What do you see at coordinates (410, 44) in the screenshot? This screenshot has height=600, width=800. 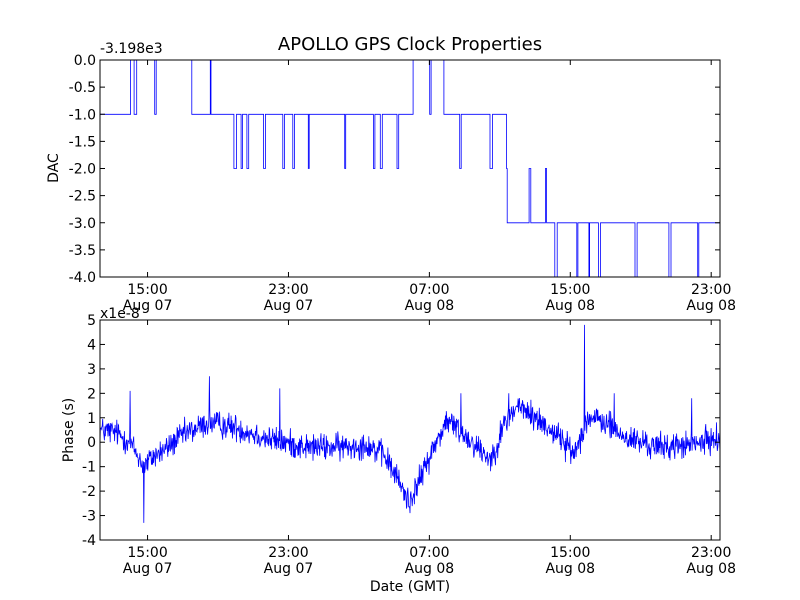 I see `chart-title: APOLLO GPS Clock Properties` at bounding box center [410, 44].